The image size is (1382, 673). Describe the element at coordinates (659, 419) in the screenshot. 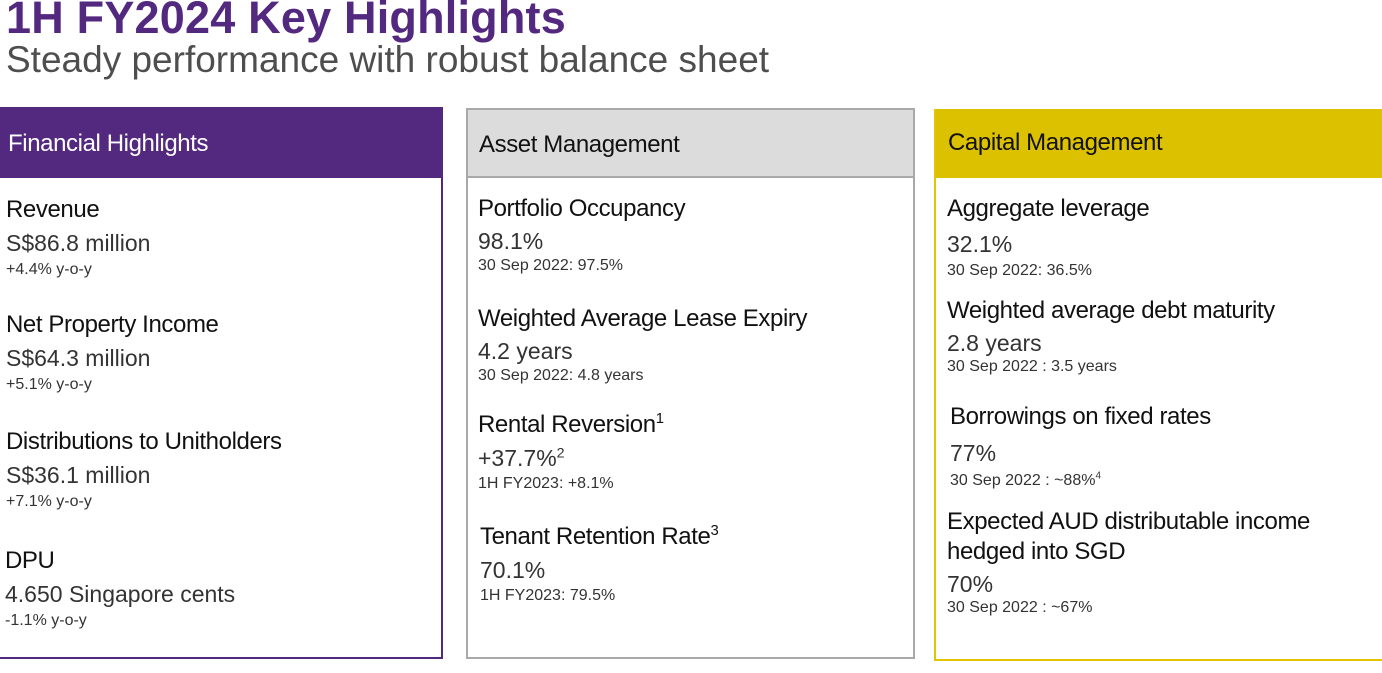

I see `rental-reversion-footnote-marker: 1` at that location.